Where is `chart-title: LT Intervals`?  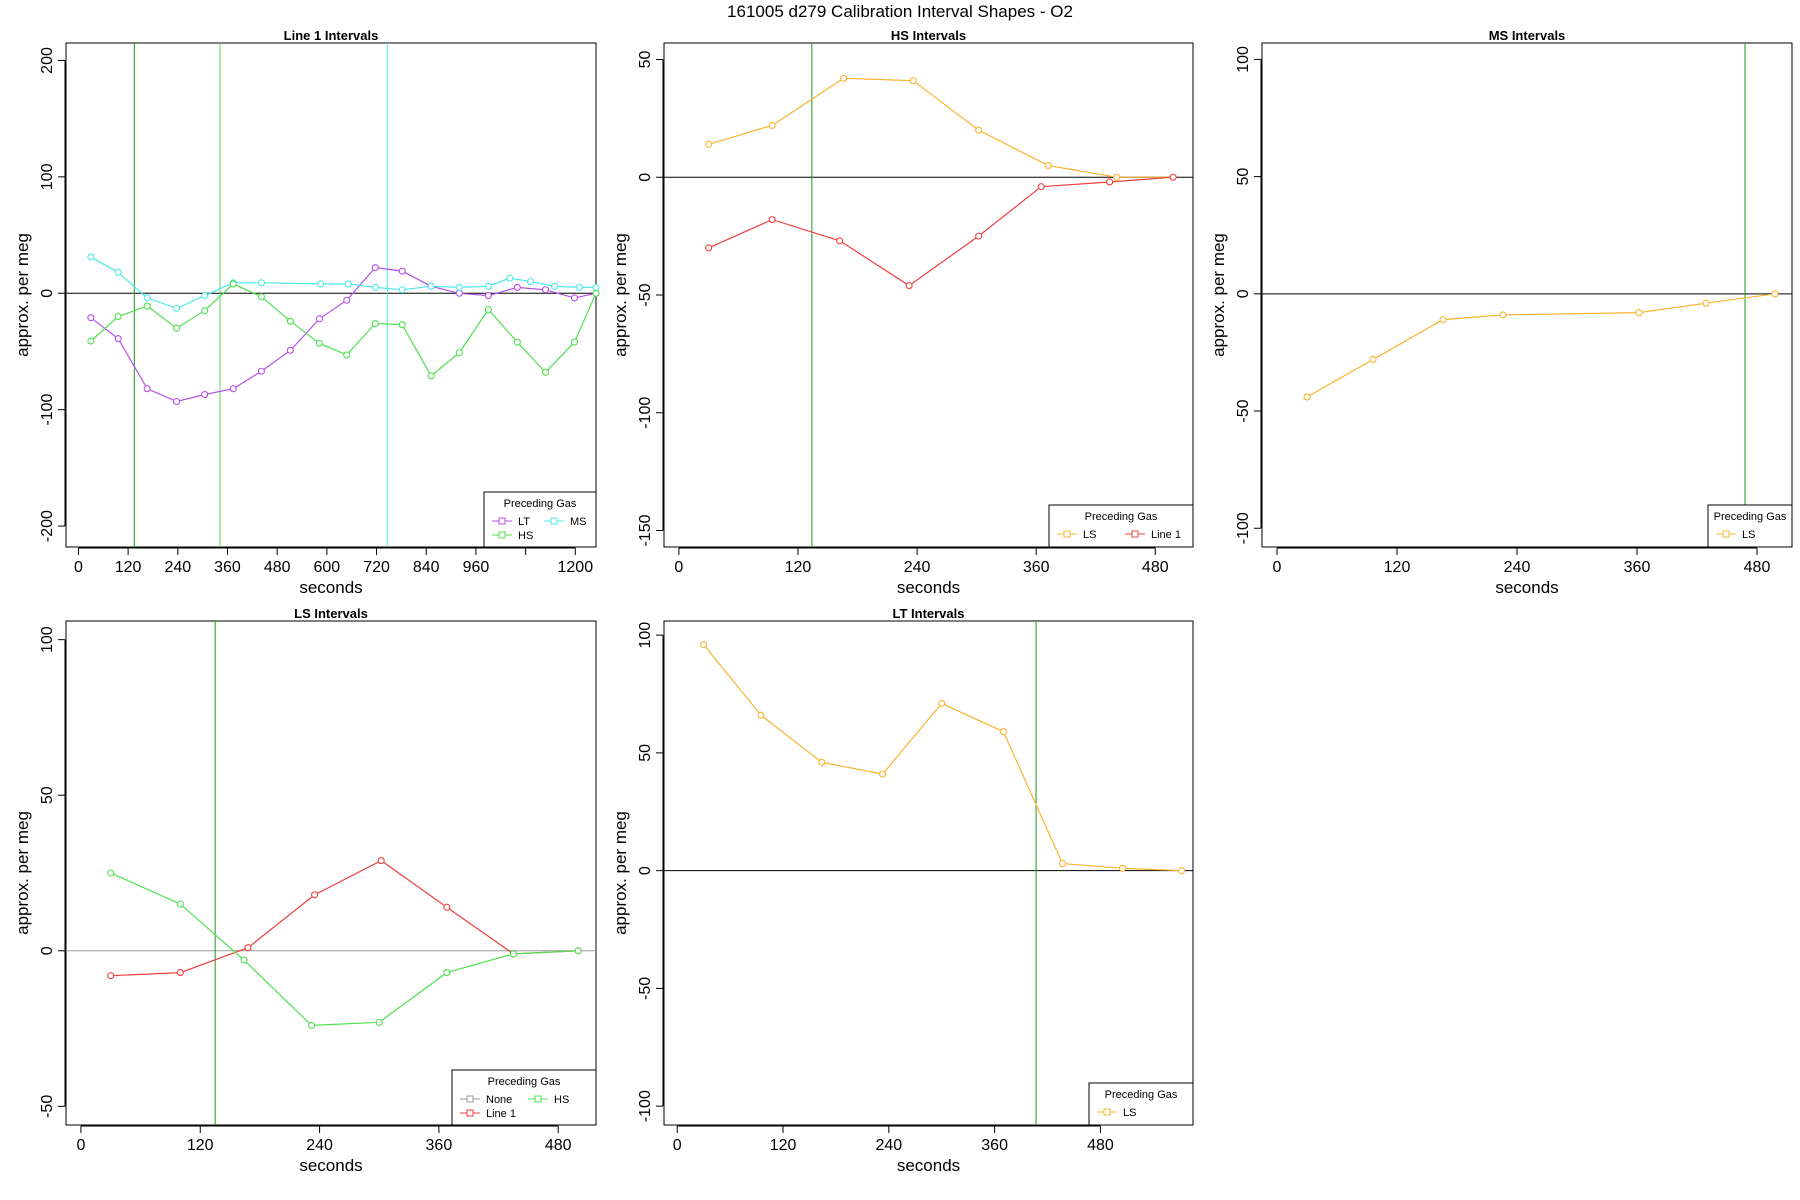
chart-title: LT Intervals is located at coordinates (928, 613).